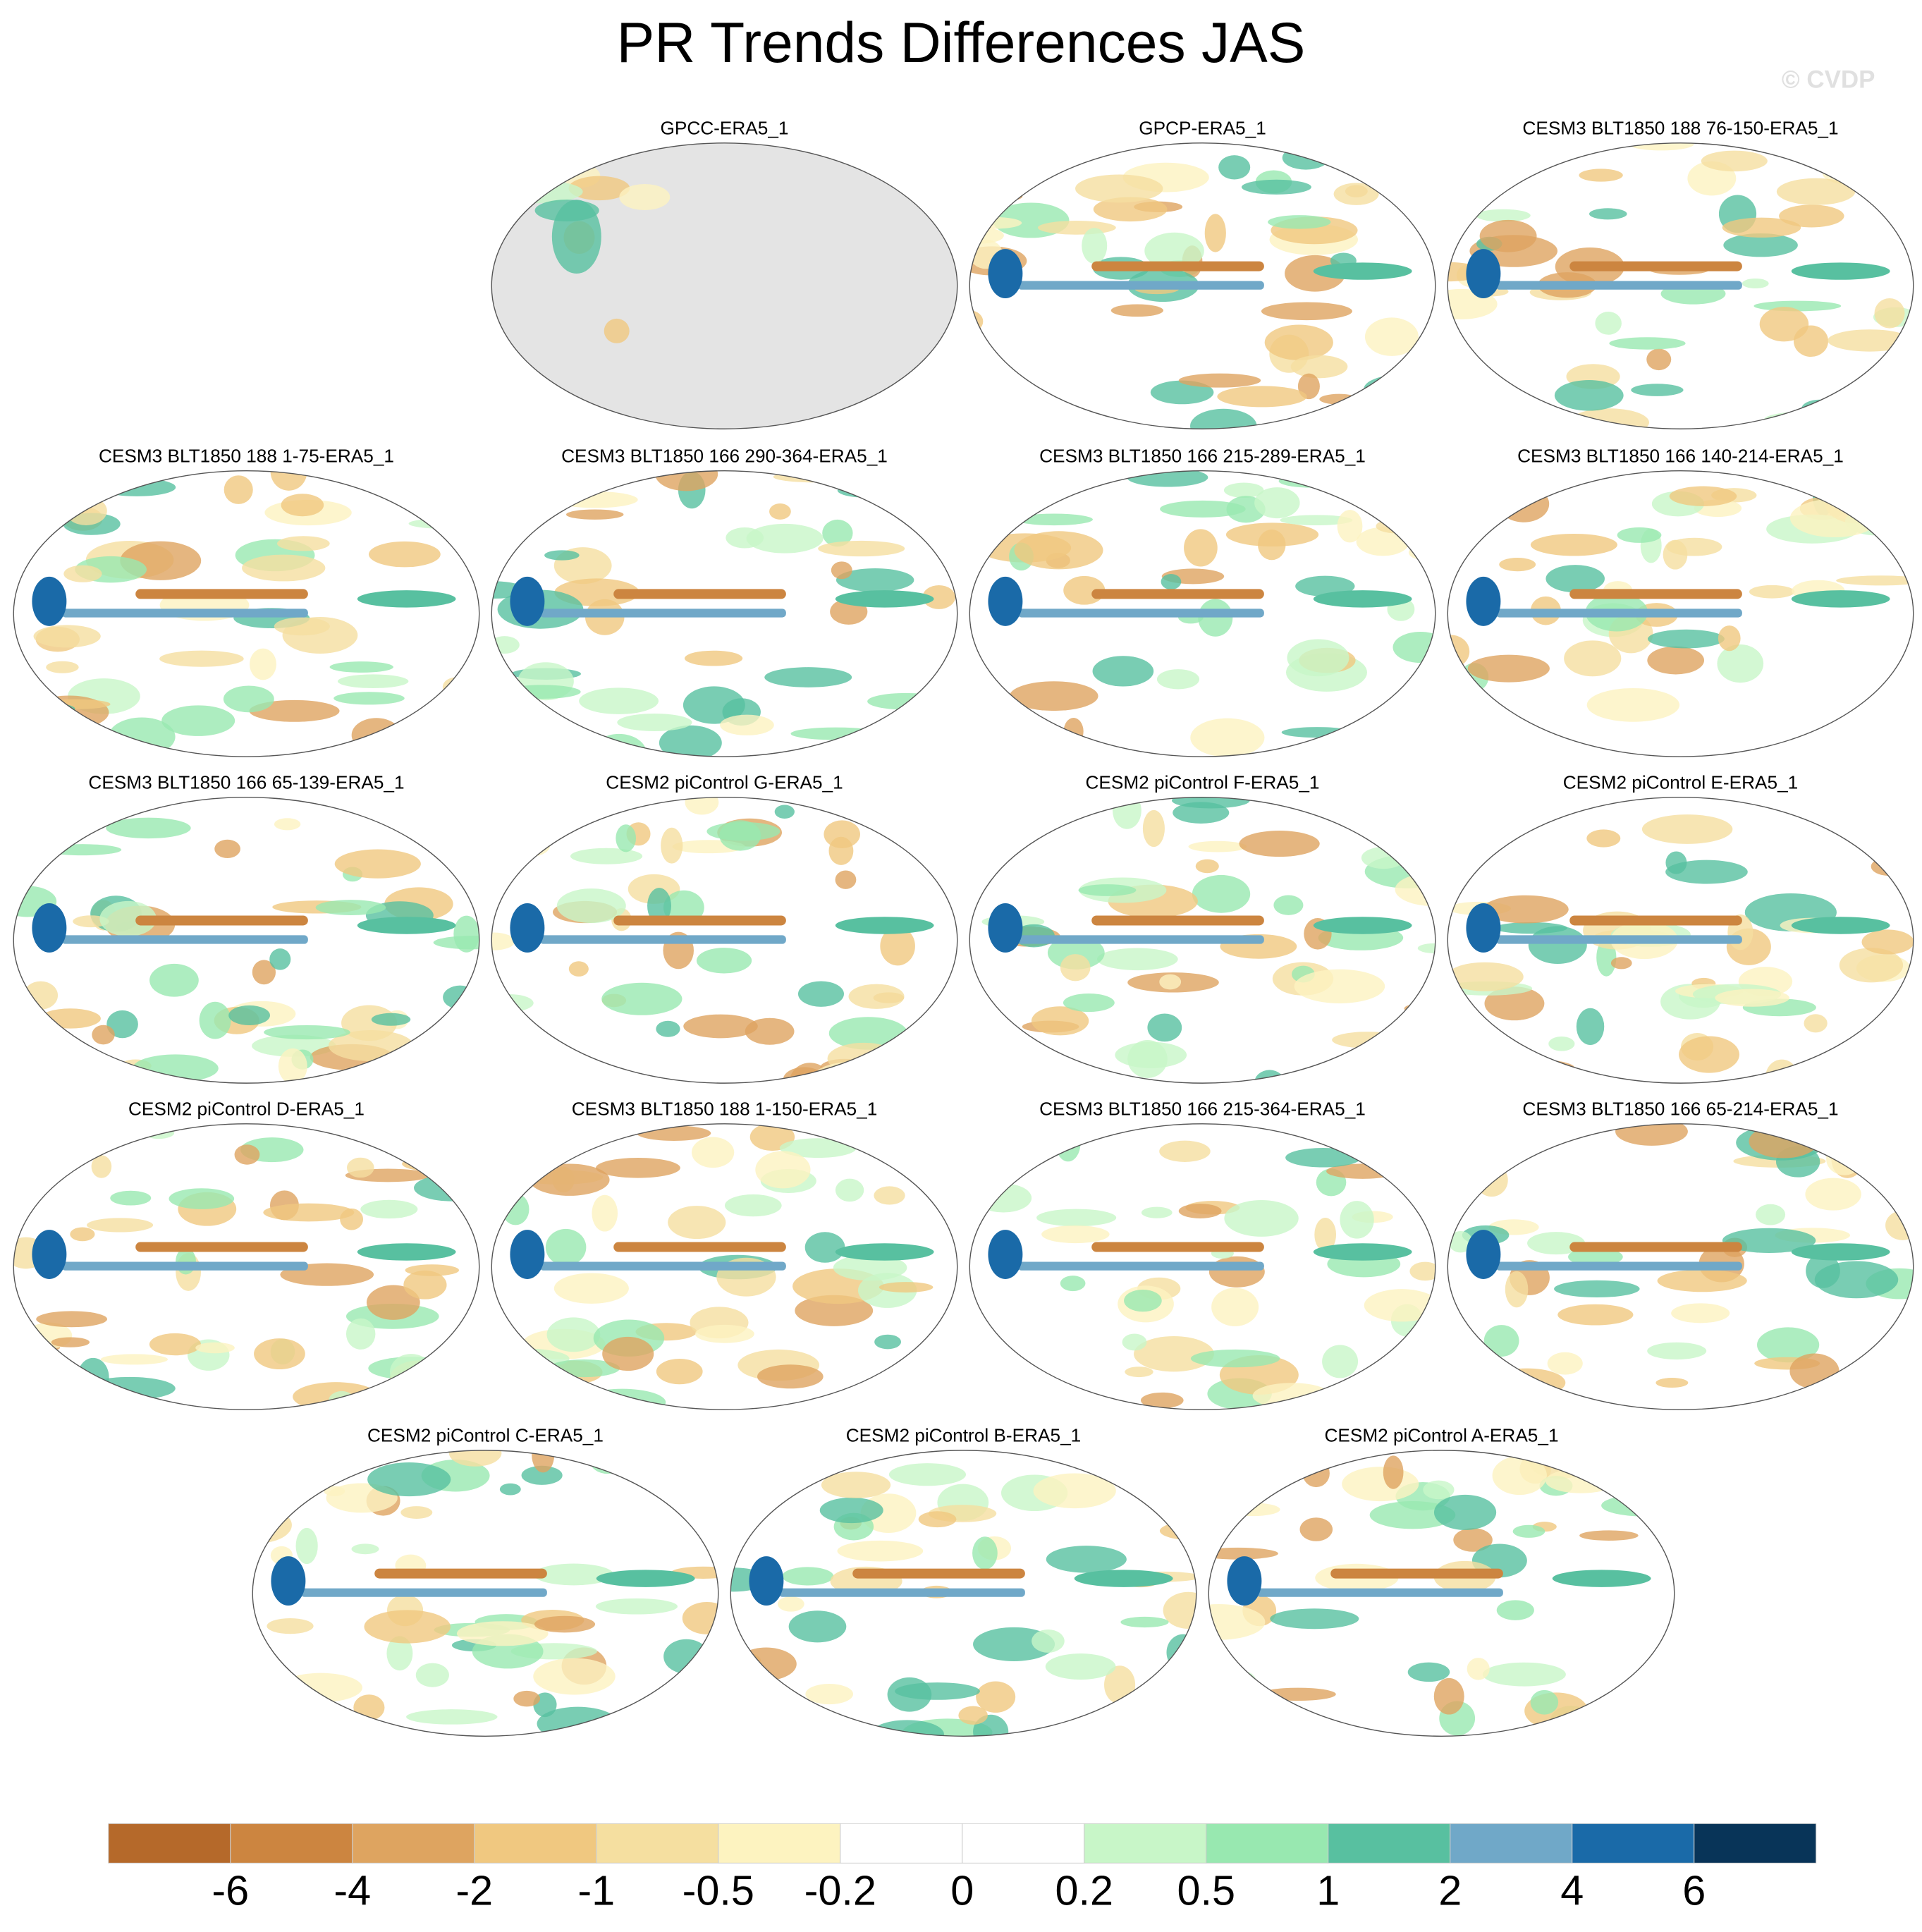  I want to click on colorbar-swatch, so click(657, 1844).